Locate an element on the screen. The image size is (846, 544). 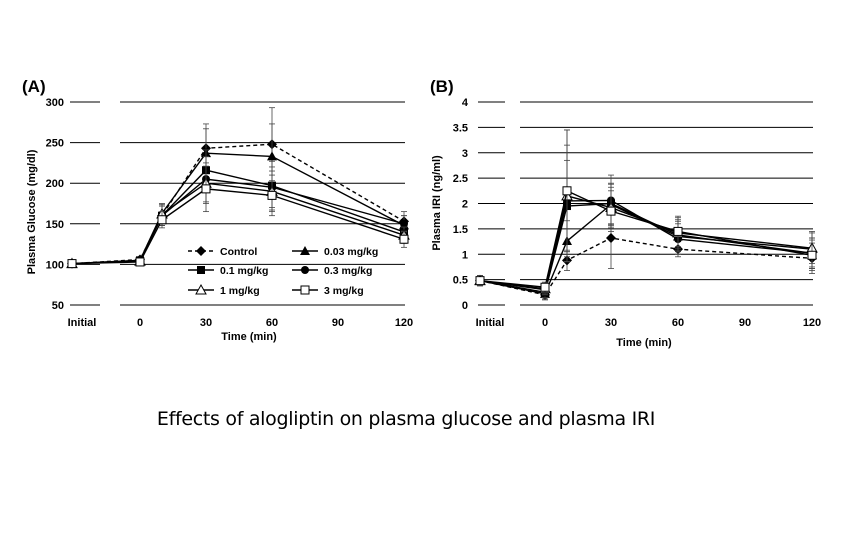
panel-a-series is located at coordinates (238, 188).